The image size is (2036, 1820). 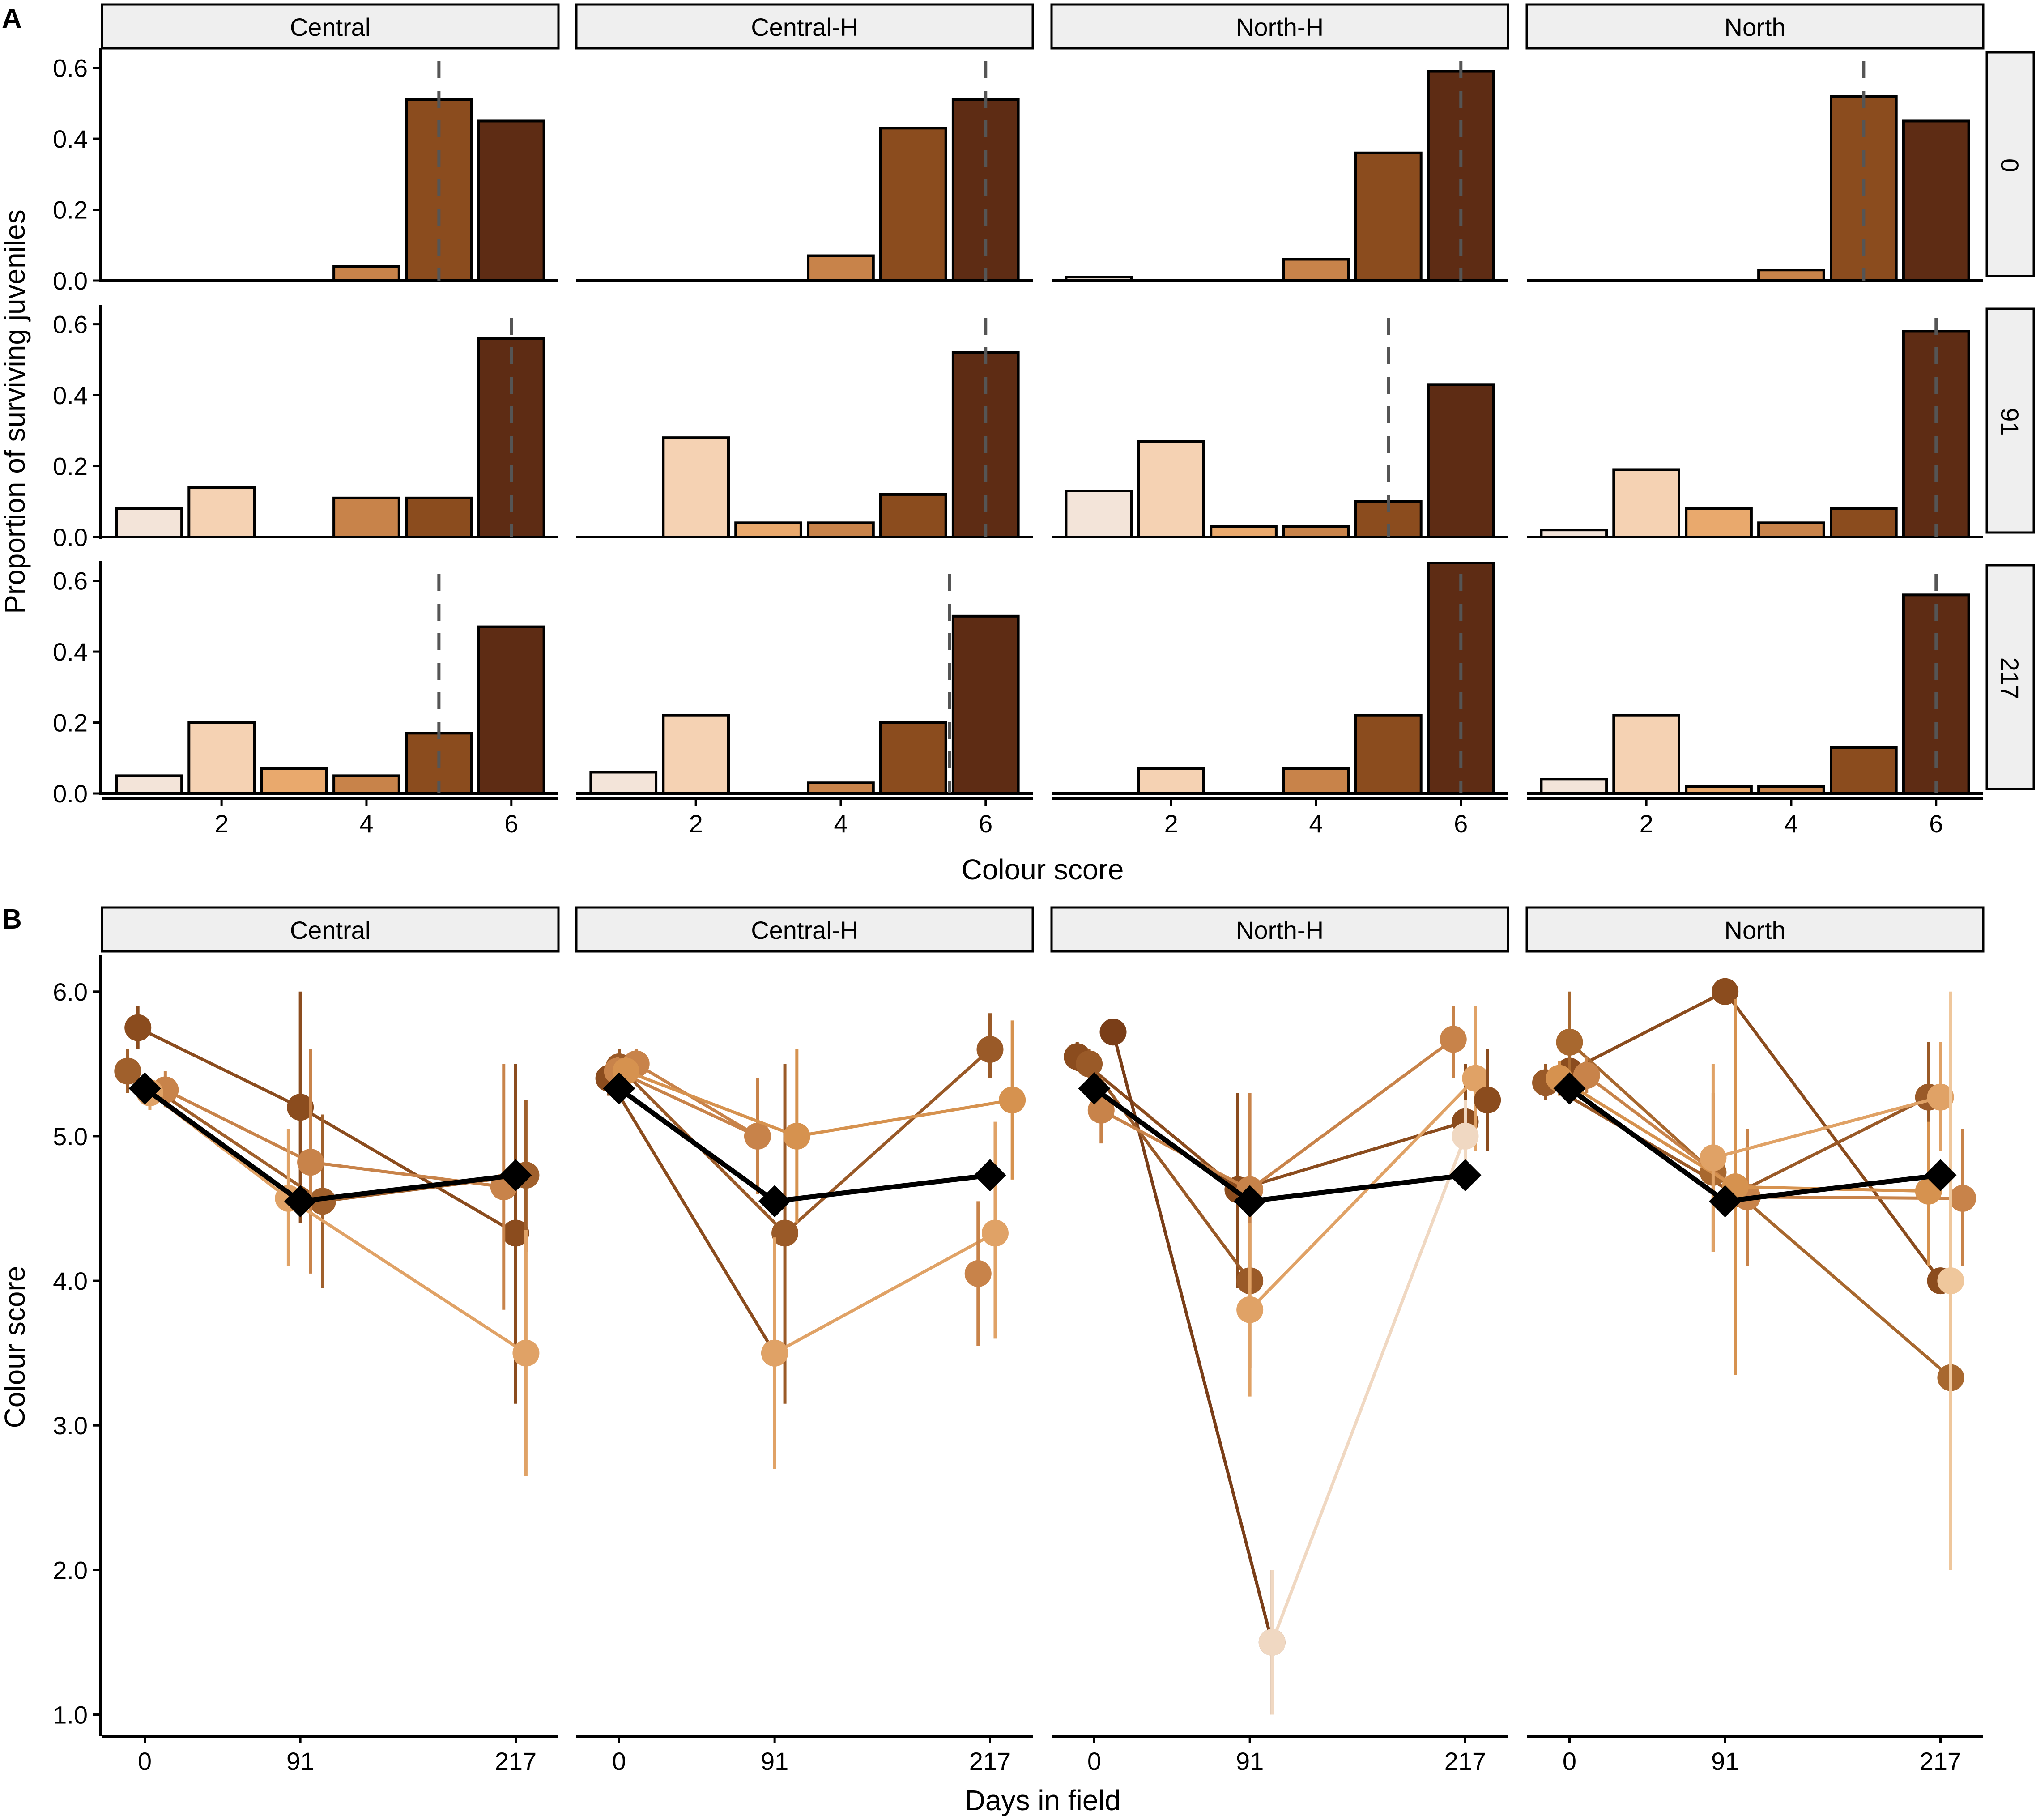 I want to click on y-axis-title: Proportion of surviving juveniles, so click(x=15, y=412).